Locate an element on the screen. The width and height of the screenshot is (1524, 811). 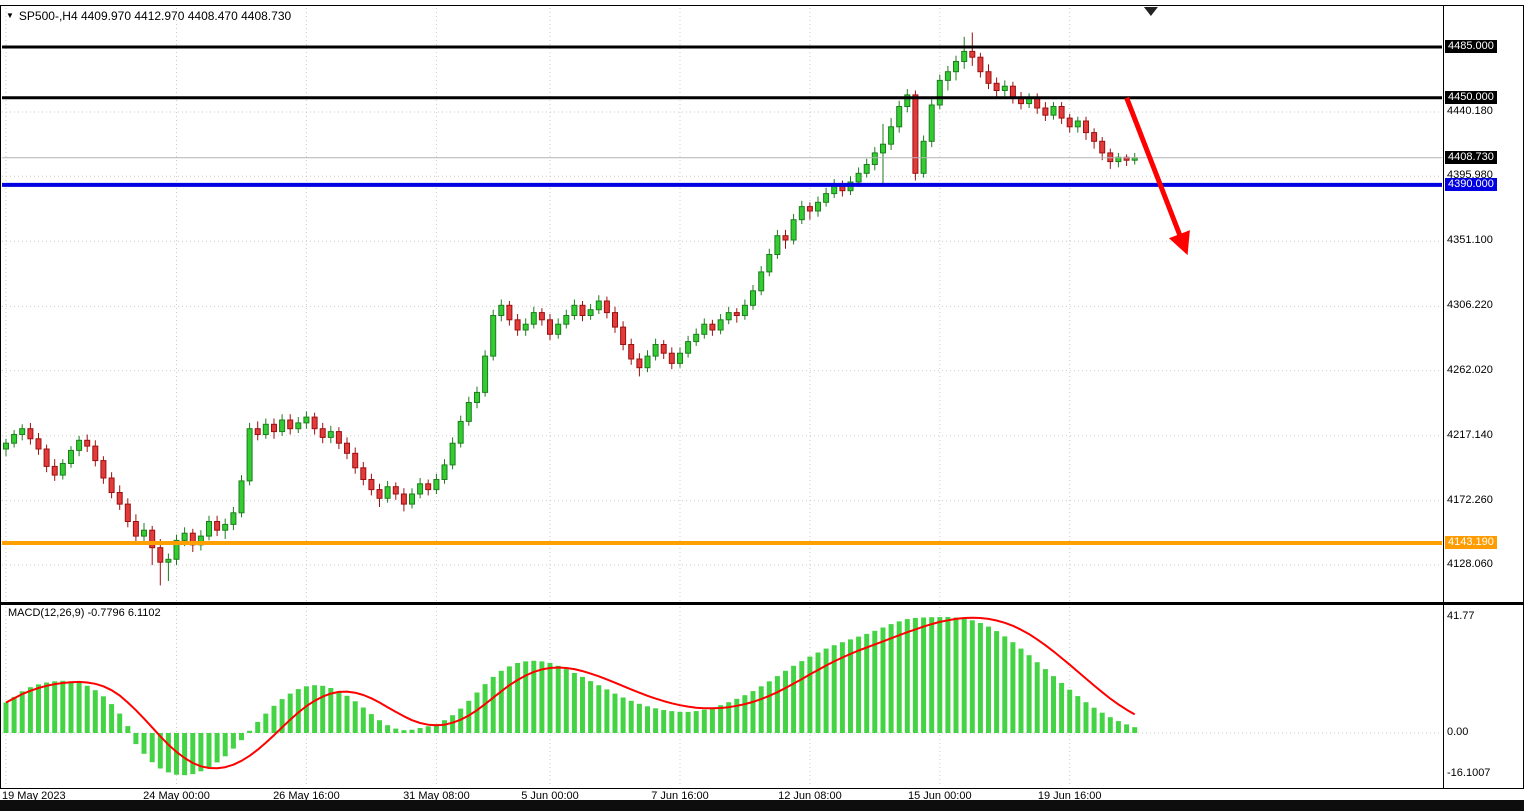
price-tick-label: 4440.180 is located at coordinates (1470, 111).